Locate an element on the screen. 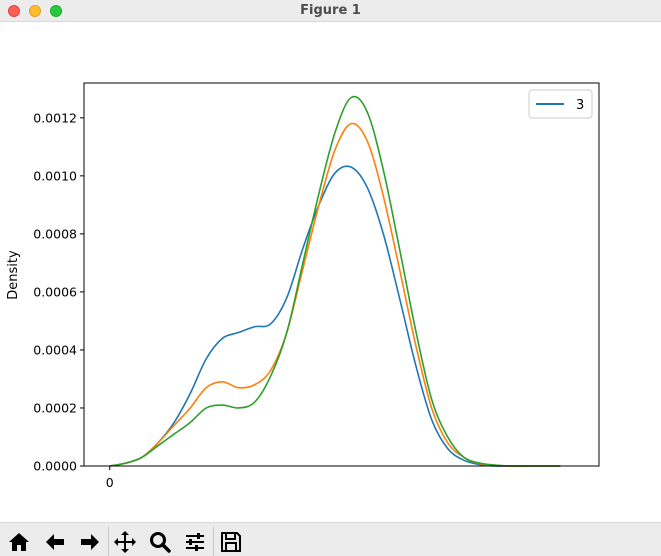  title-bar: Figure 1 is located at coordinates (330, 11).